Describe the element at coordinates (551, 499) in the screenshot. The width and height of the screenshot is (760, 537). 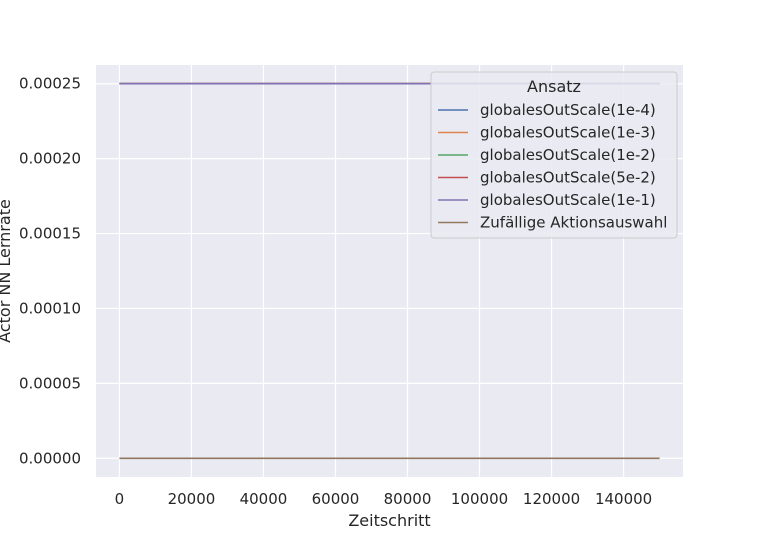
I see `x-tick-label: 120000` at that location.